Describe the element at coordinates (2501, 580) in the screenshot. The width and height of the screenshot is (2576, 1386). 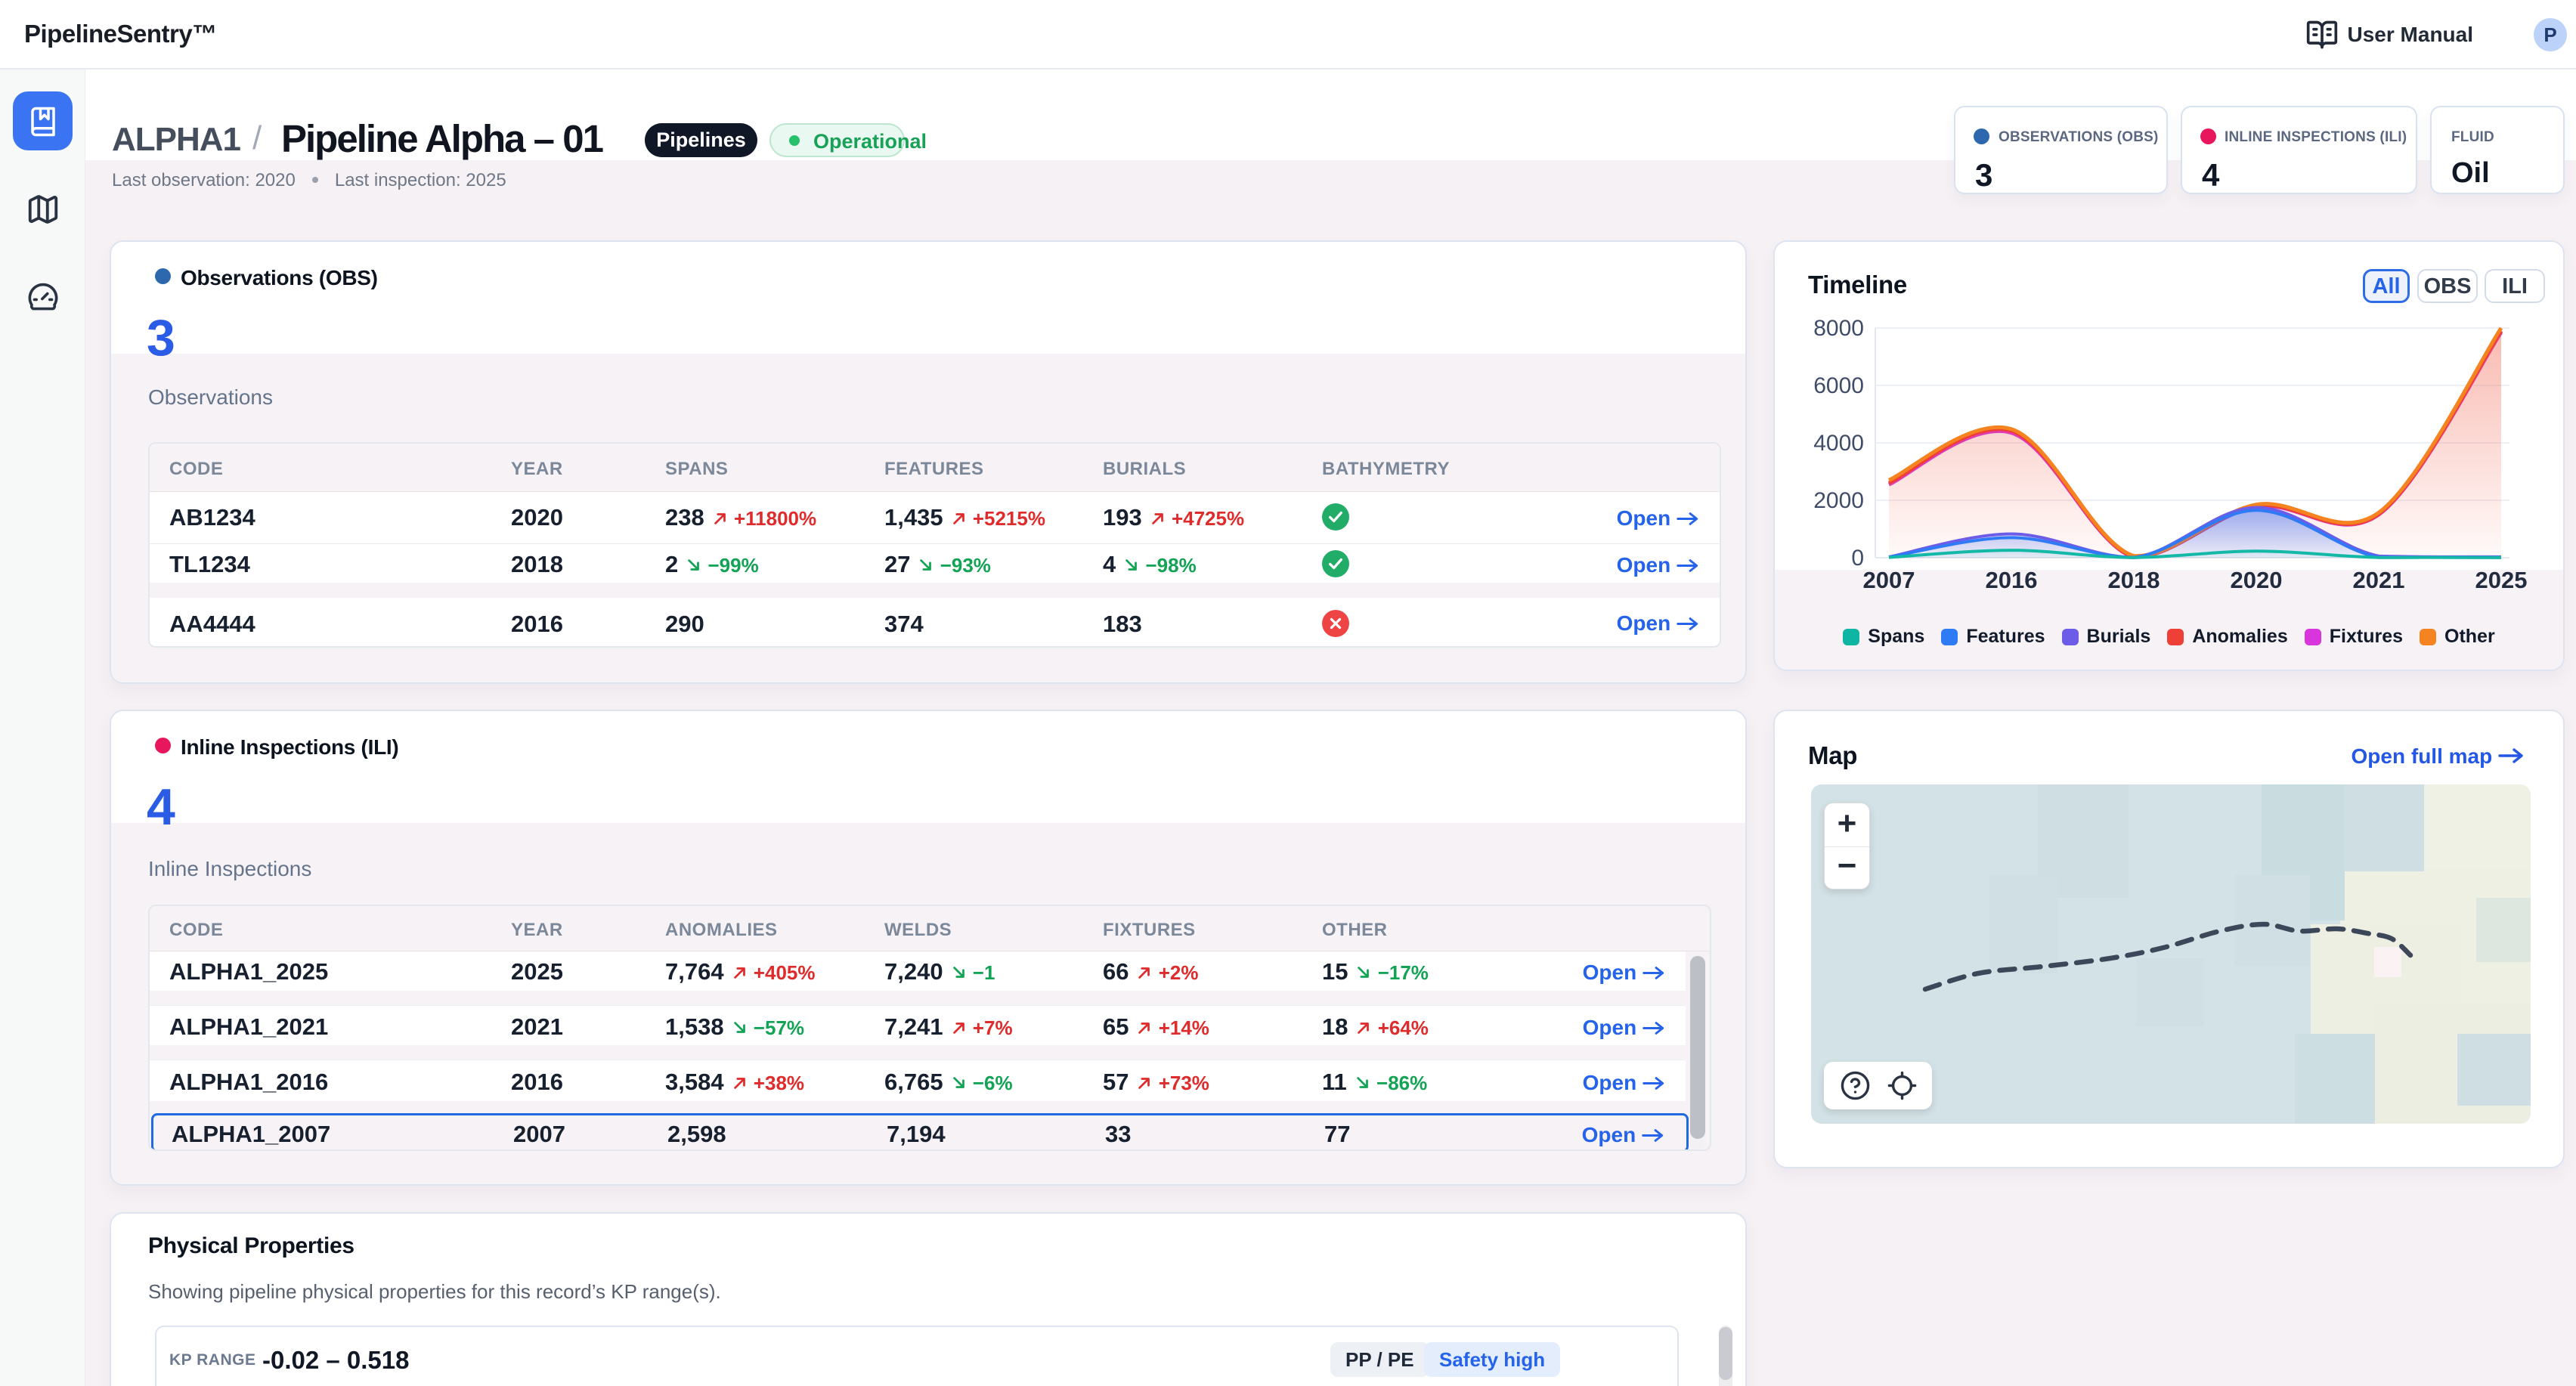
I see `svg-text: 2025` at that location.